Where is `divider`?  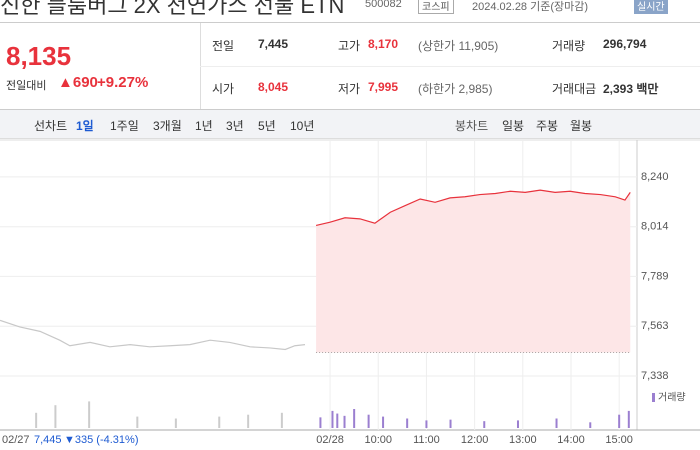 divider is located at coordinates (450, 66).